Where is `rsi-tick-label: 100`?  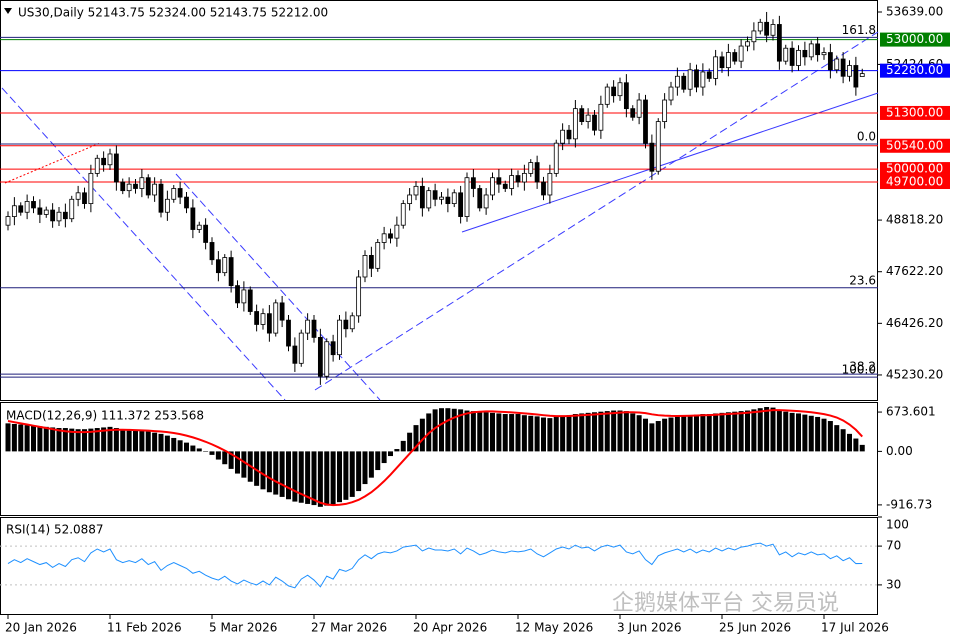 rsi-tick-label: 100 is located at coordinates (897, 525).